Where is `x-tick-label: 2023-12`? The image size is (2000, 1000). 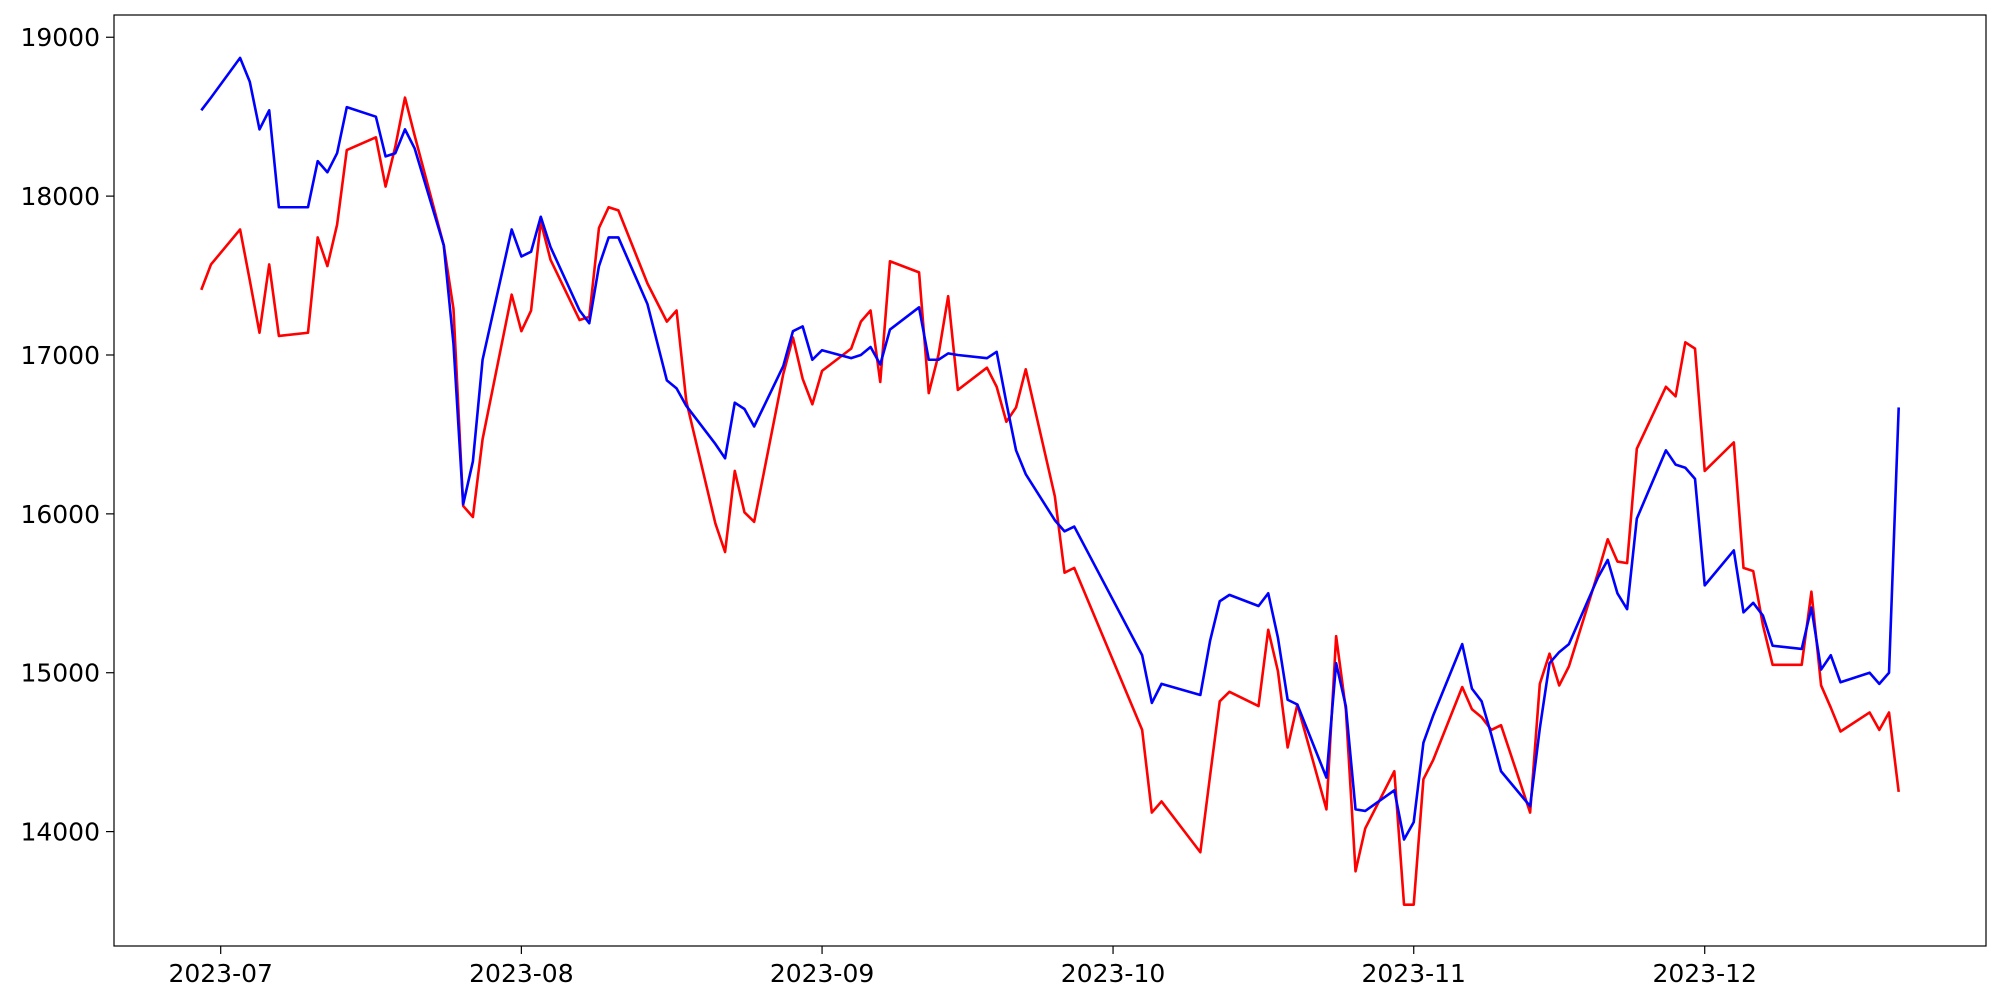 x-tick-label: 2023-12 is located at coordinates (1704, 973).